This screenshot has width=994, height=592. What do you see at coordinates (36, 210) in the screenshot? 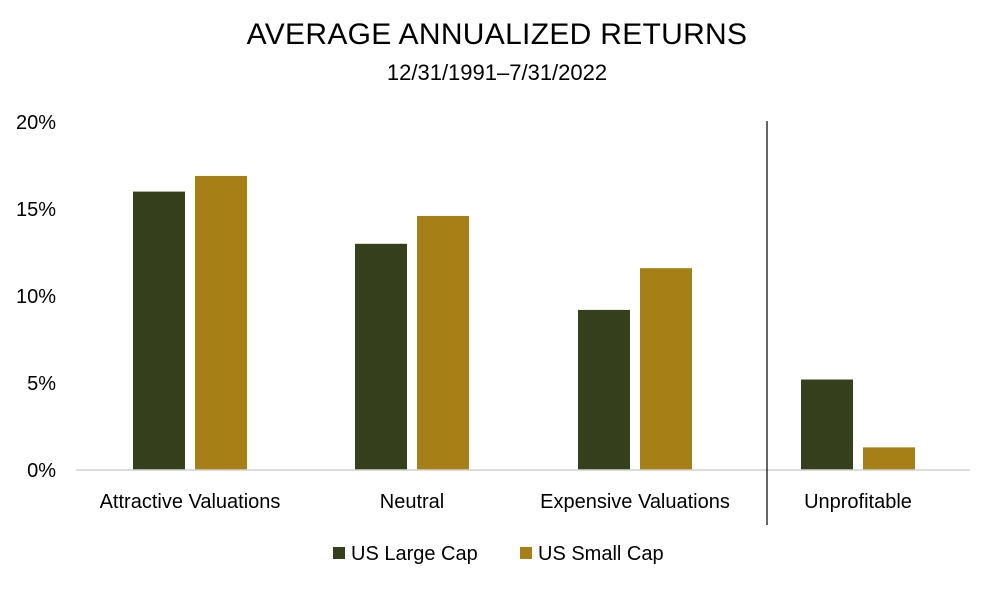
I see `y-tick-label: 15%` at bounding box center [36, 210].